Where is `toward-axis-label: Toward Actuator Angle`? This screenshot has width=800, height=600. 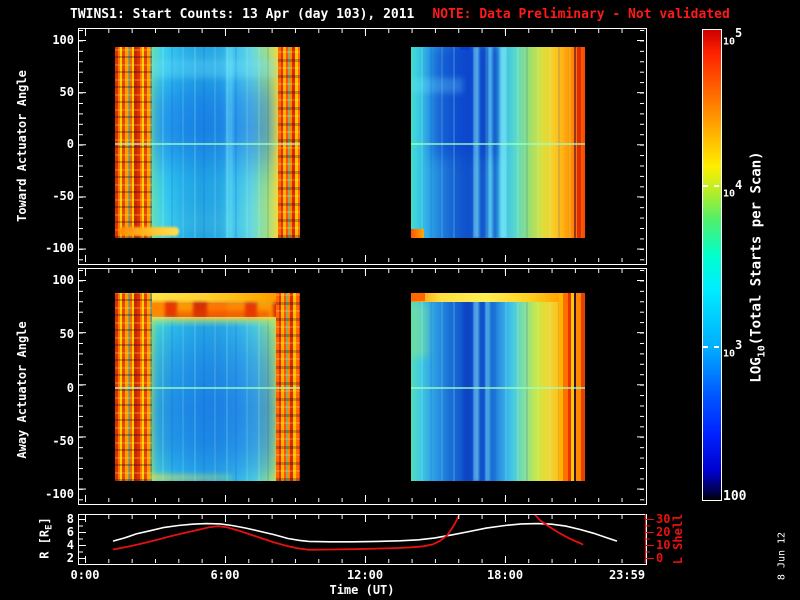 toward-axis-label: Toward Actuator Angle is located at coordinates (22, 146).